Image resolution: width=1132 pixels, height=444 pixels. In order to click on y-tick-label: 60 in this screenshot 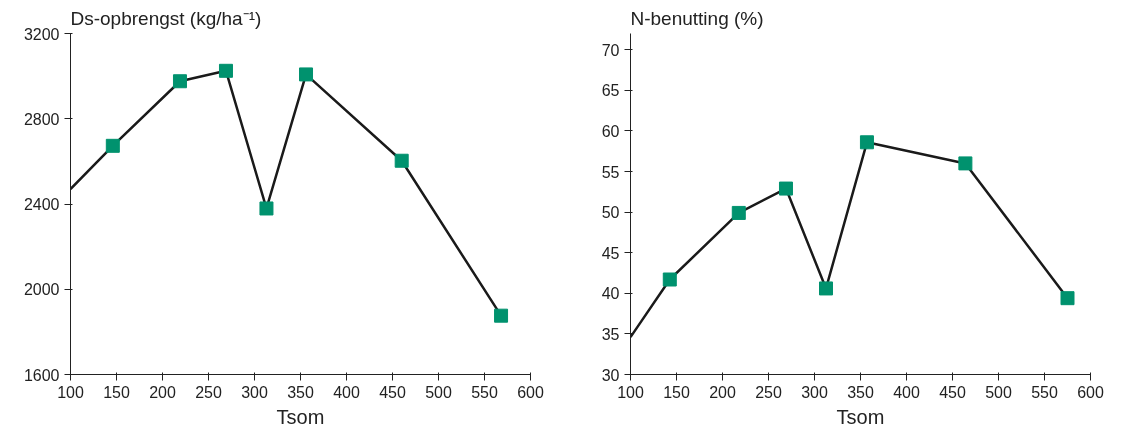, I will do `click(610, 131)`.